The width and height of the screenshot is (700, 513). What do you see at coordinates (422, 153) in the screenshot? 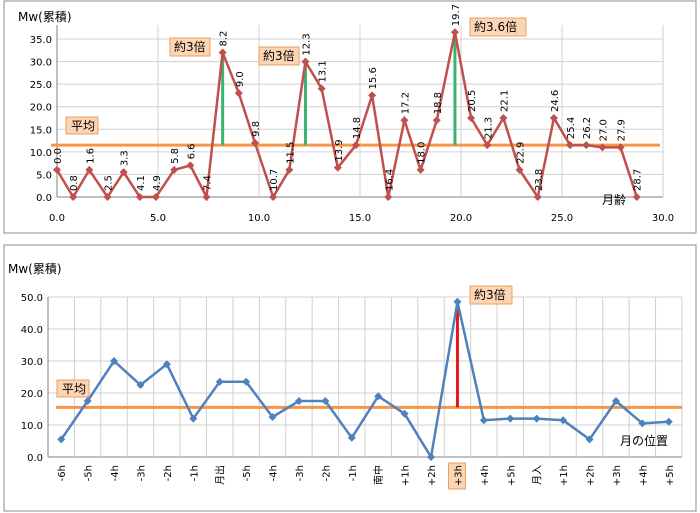
I see `chart-top-data-label: 18.0` at bounding box center [422, 153].